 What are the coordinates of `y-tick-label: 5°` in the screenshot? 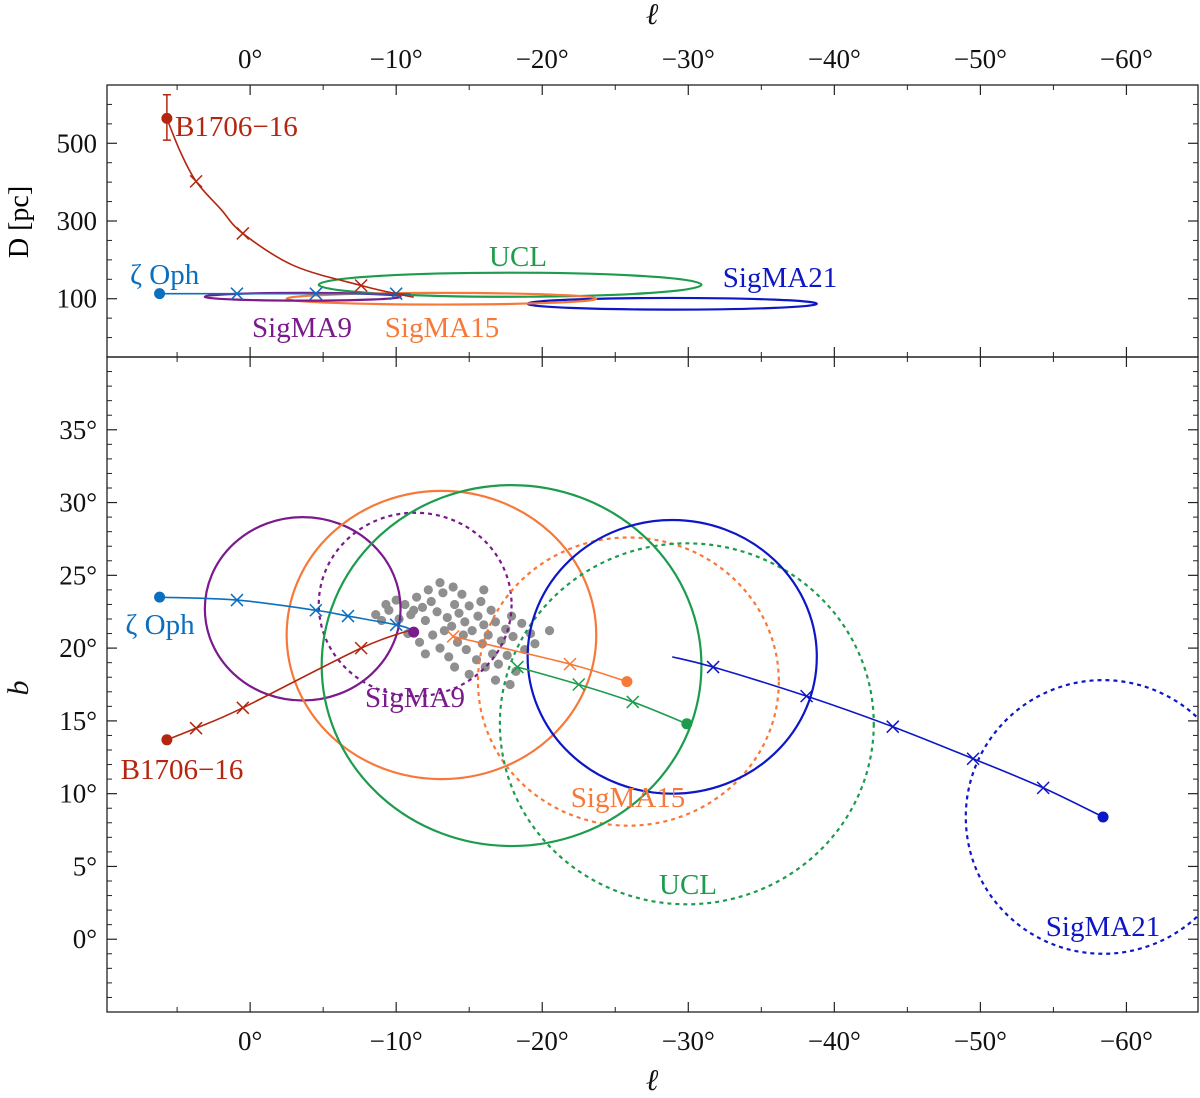 It's located at (85, 866).